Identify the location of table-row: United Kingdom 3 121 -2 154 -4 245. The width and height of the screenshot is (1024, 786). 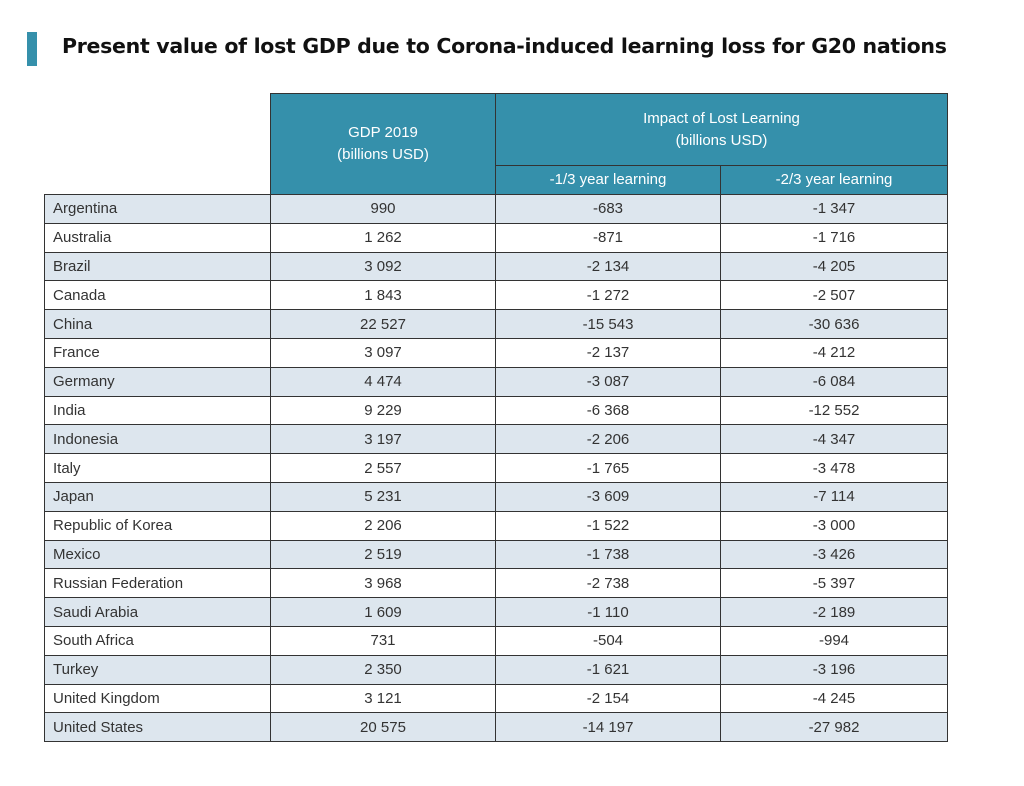
(496, 698).